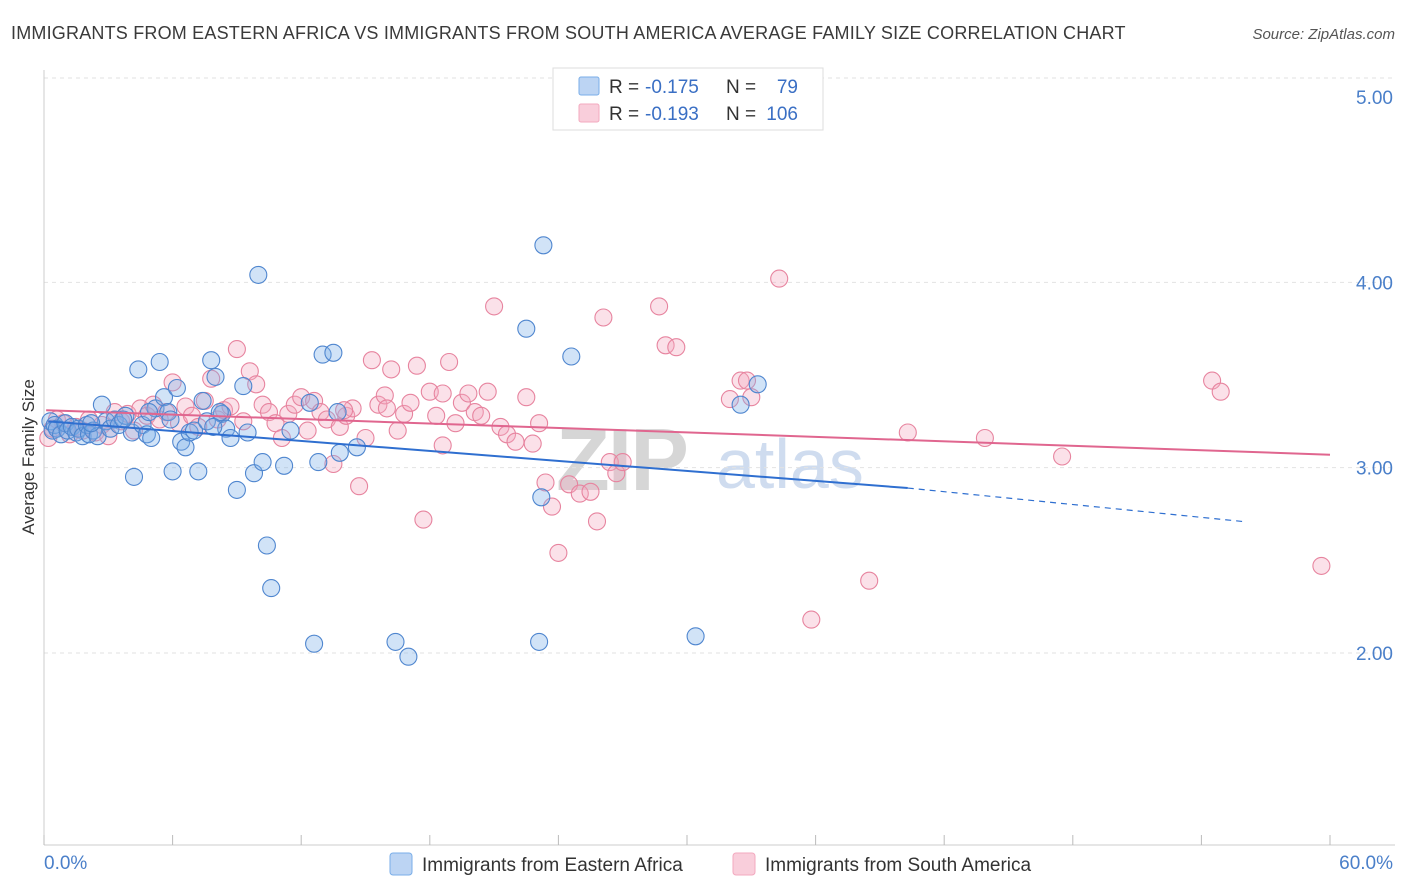 Image resolution: width=1406 pixels, height=892 pixels. What do you see at coordinates (672, 114) in the screenshot?
I see `stats-r-value-1: -0.193` at bounding box center [672, 114].